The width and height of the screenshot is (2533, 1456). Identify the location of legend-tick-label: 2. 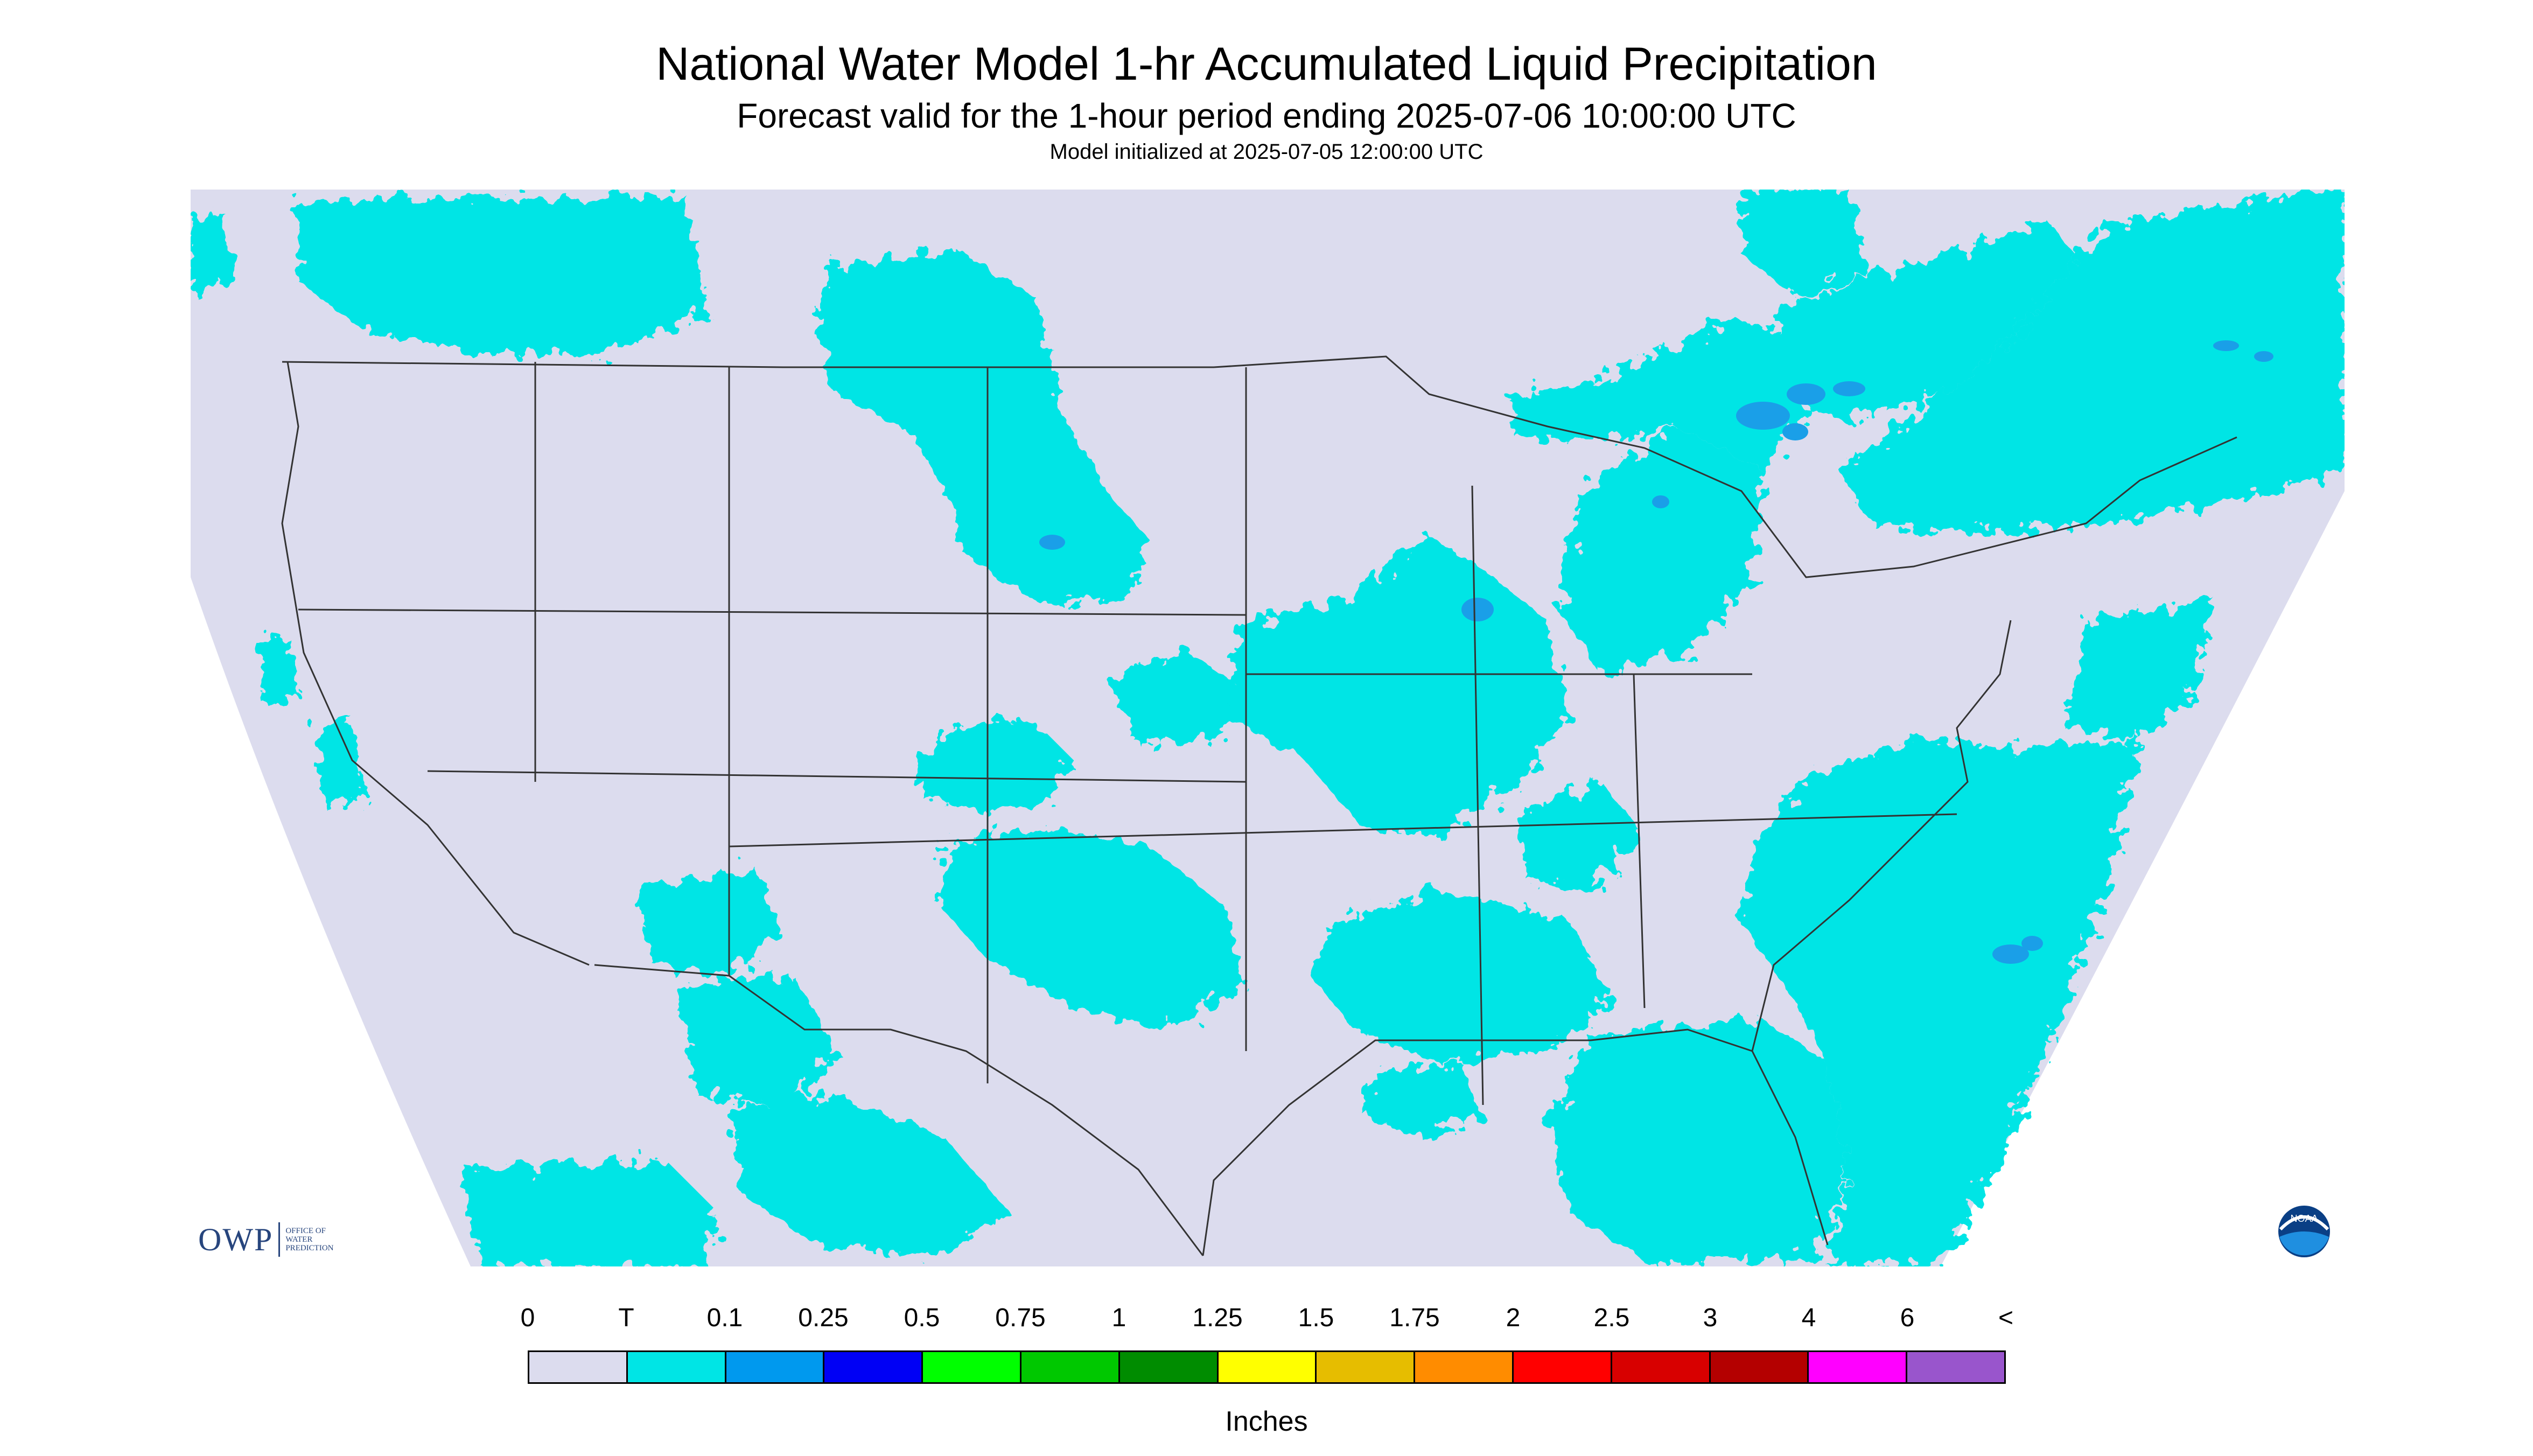
(1514, 1318).